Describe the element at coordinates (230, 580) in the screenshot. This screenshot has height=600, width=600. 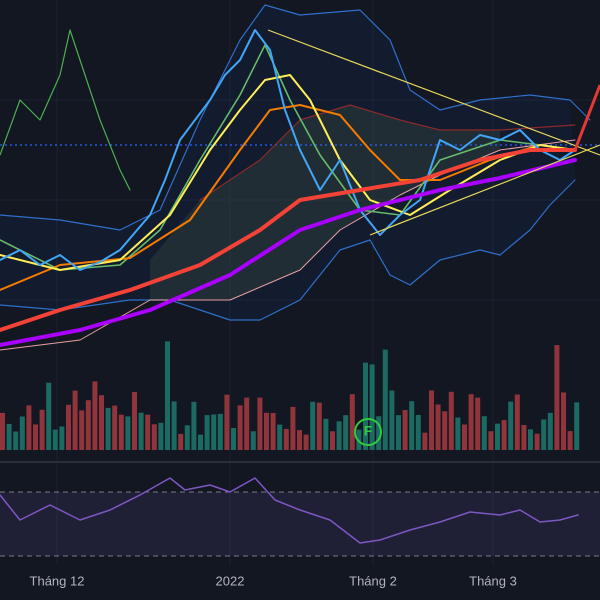
I see `time-label: 2022` at that location.